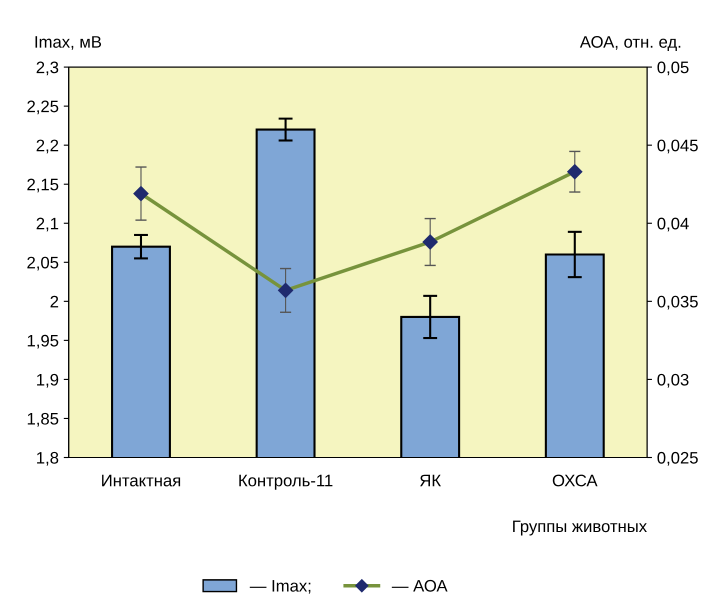  Describe the element at coordinates (47, 459) in the screenshot. I see `y-tick-label: 1,8` at that location.